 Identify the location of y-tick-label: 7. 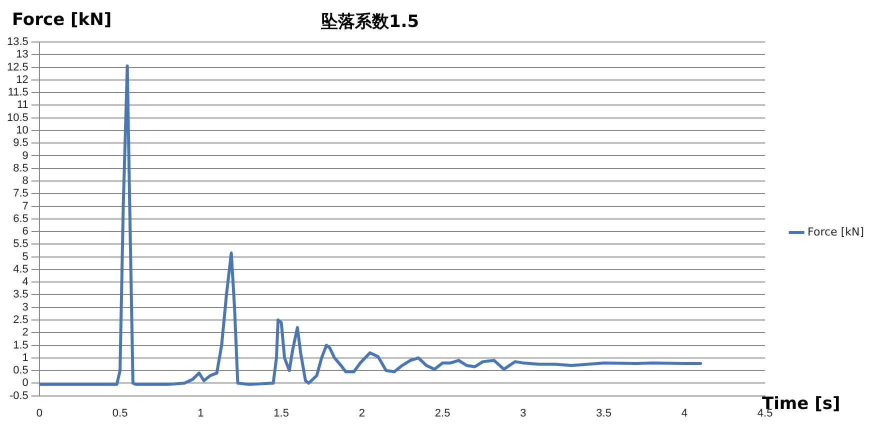
(25, 206).